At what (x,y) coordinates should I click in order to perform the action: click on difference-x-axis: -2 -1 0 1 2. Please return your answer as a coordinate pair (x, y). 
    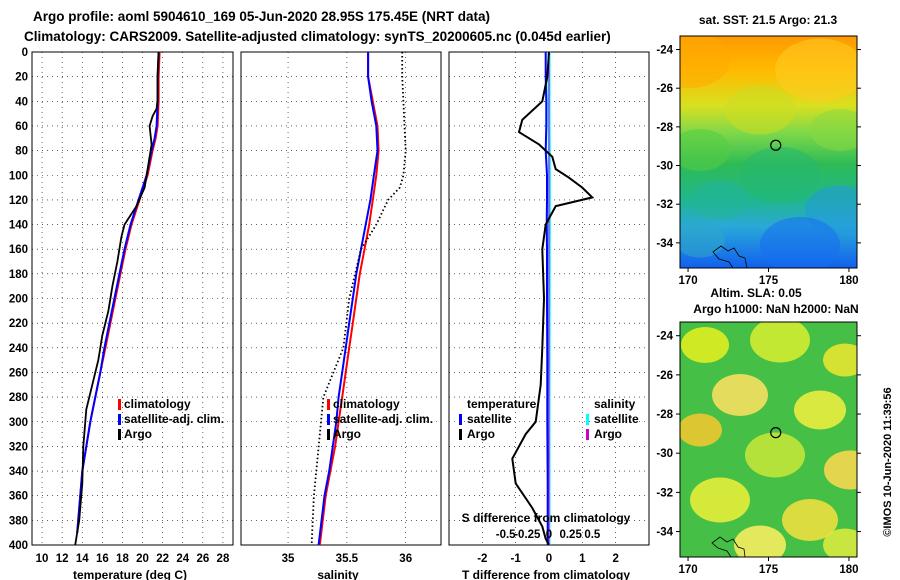
    Looking at the image, I should click on (548, 559).